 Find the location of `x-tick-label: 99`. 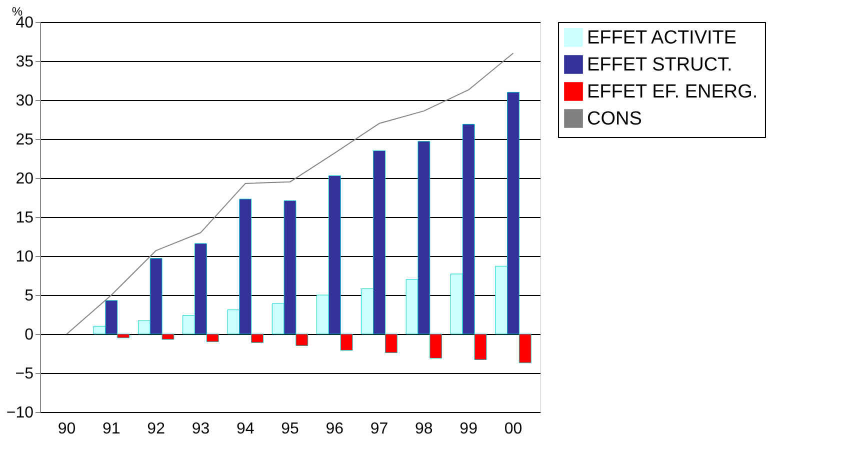

x-tick-label: 99 is located at coordinates (469, 429).